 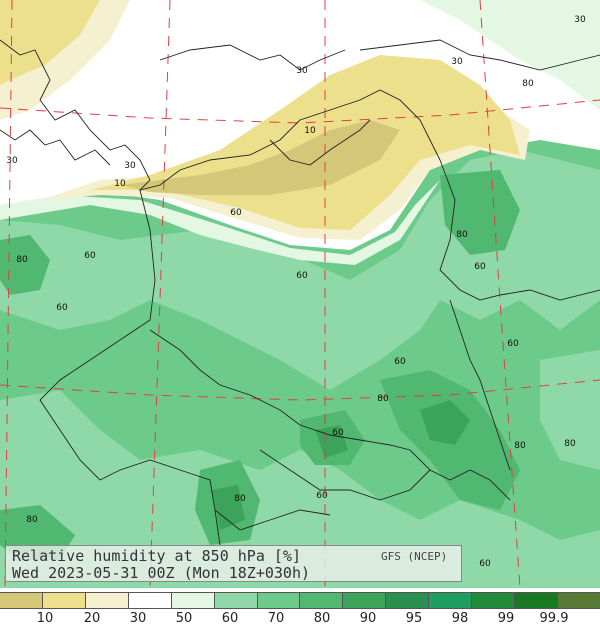 I want to click on colorbar-tick-label: 10, so click(x=45, y=618).